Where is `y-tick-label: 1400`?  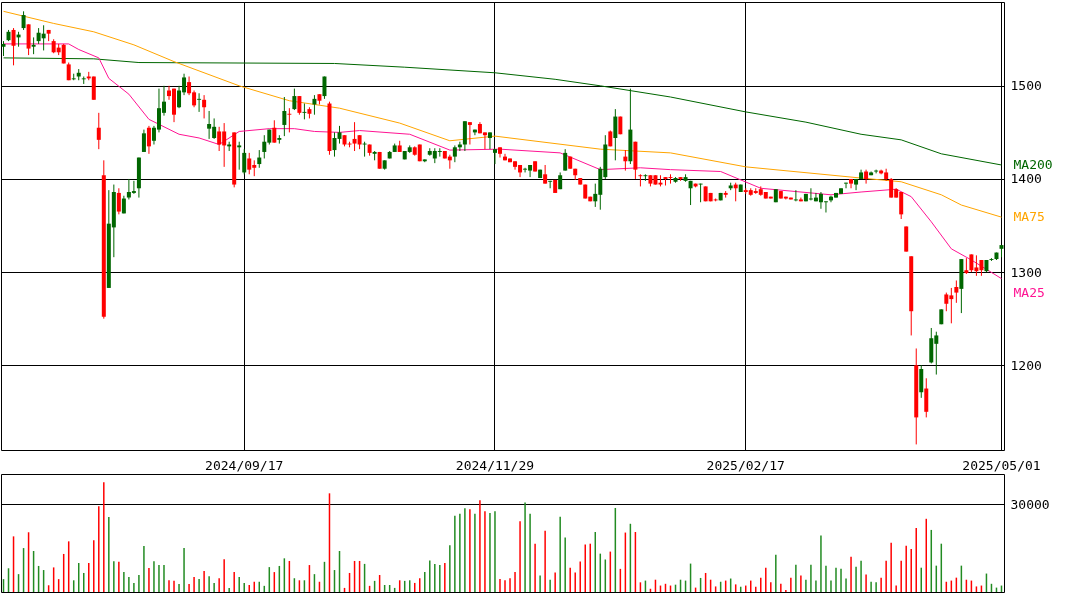
y-tick-label: 1400 is located at coordinates (1026, 179).